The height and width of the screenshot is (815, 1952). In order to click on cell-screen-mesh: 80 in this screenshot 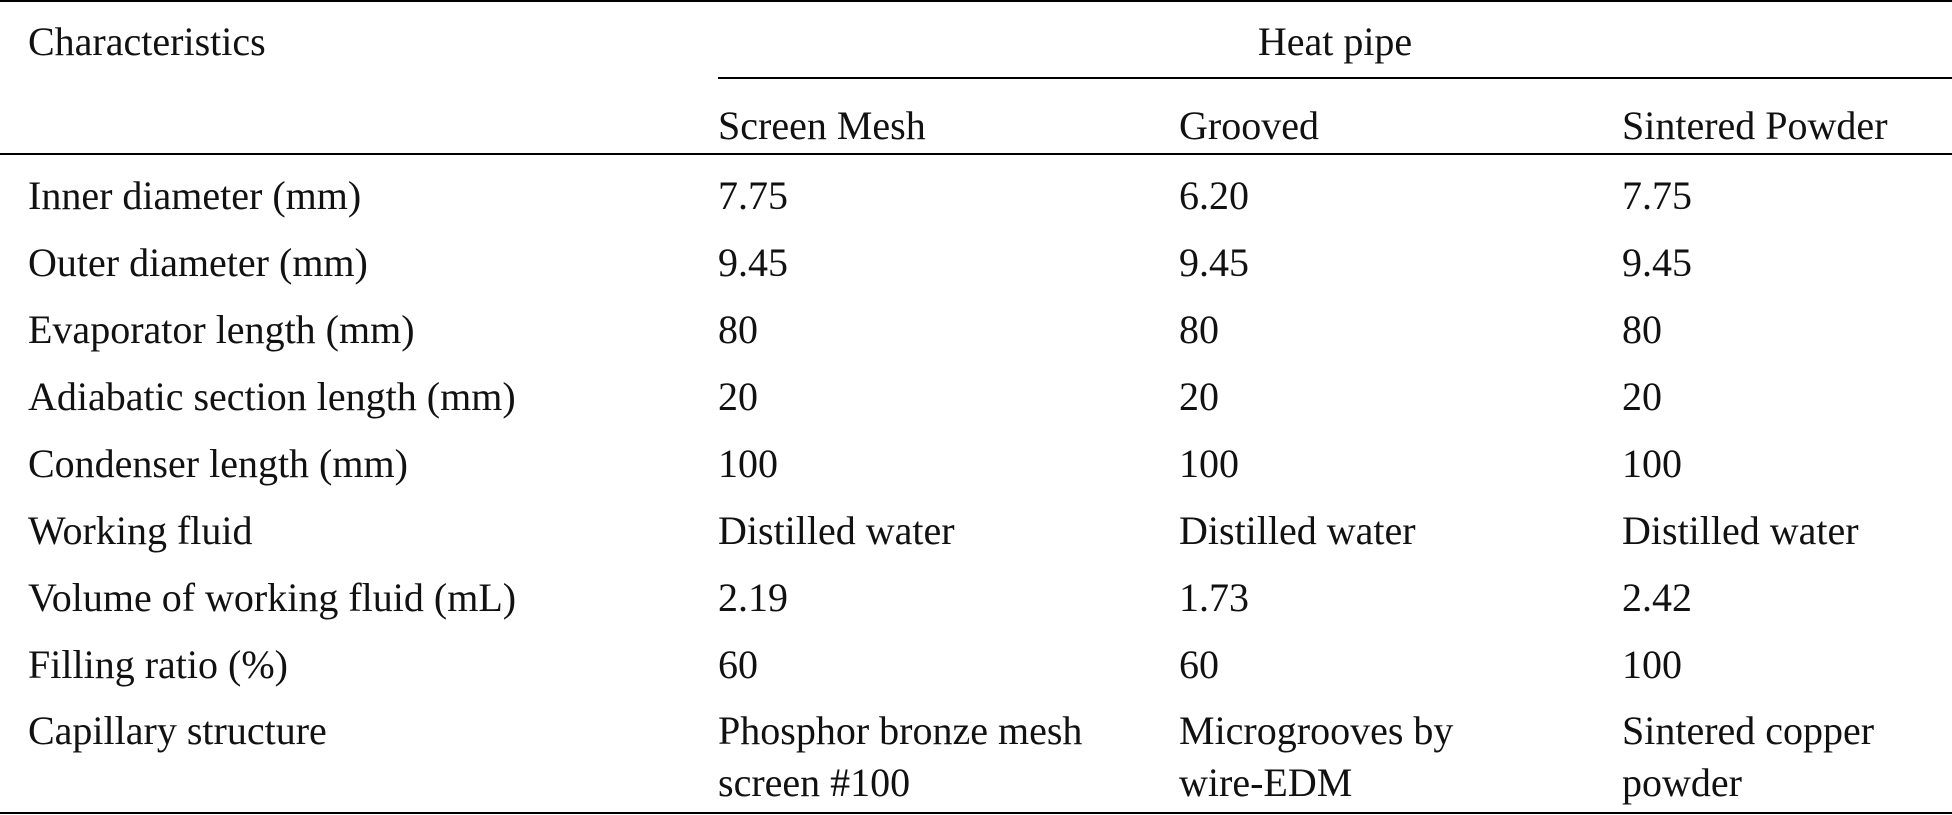, I will do `click(738, 329)`.